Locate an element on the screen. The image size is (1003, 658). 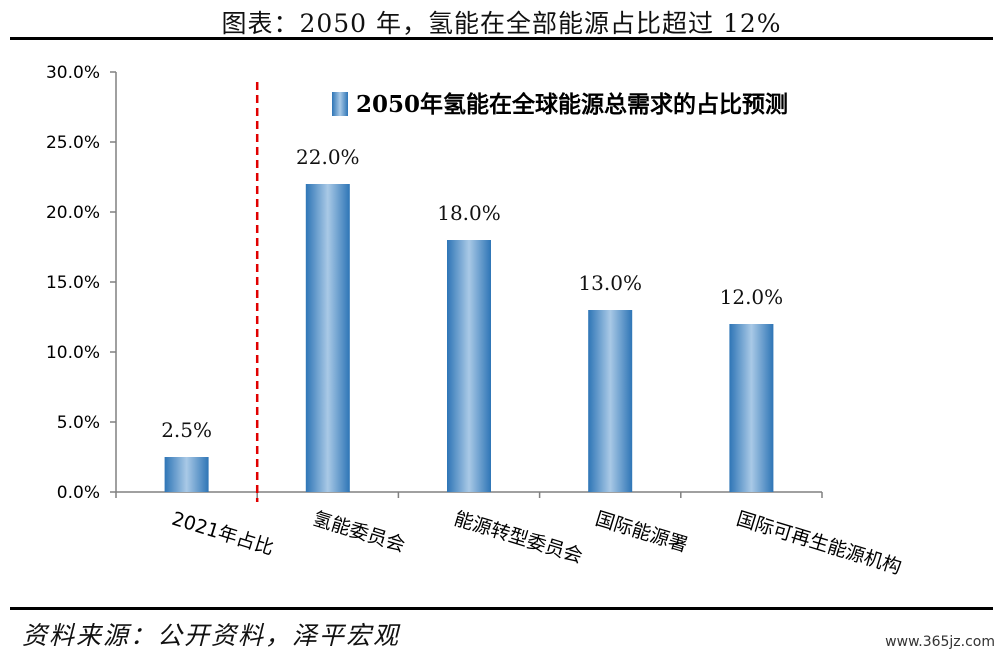
chart-title: 图表：2050 年，氢能在全部能源占比超过 12% is located at coordinates (501, 23).